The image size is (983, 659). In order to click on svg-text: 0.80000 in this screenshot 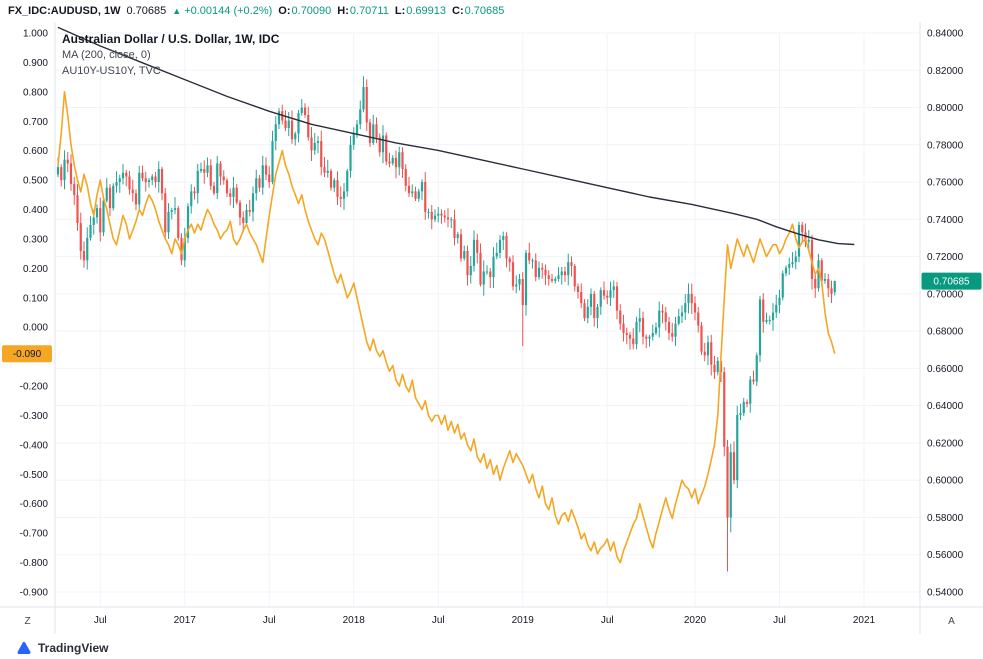, I will do `click(945, 108)`.